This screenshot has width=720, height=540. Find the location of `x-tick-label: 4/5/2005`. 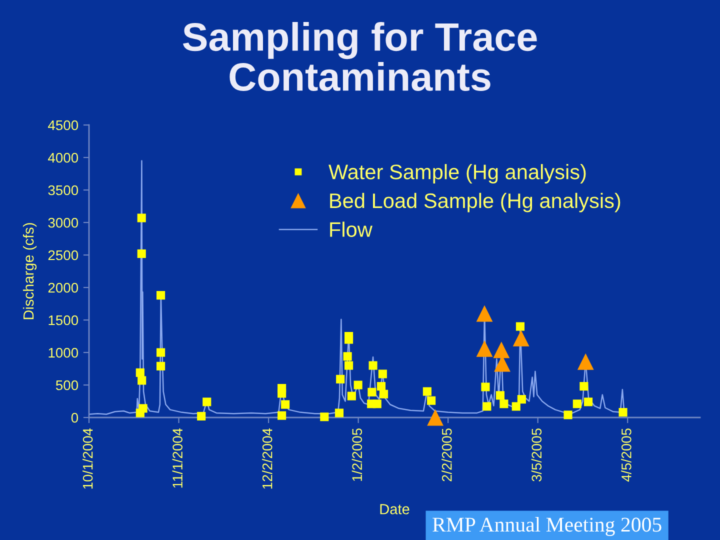

x-tick-label: 4/5/2005 is located at coordinates (626, 455).